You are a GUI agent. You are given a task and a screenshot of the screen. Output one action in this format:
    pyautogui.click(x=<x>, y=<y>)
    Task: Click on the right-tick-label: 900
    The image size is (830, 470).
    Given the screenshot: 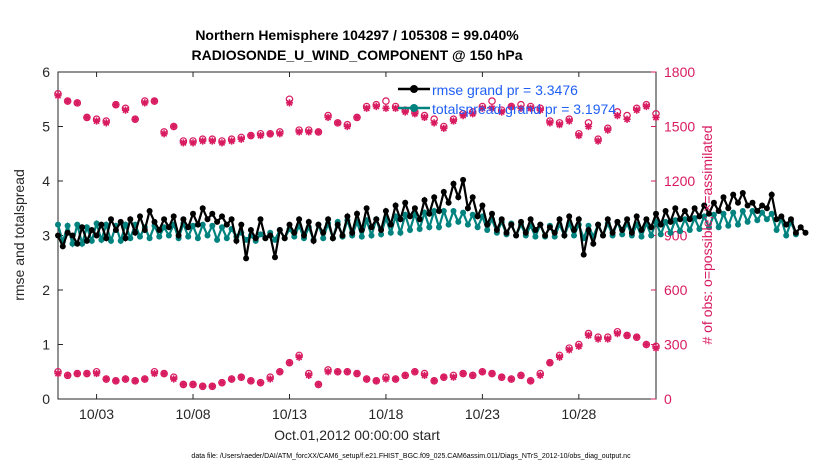 What is the action you would take?
    pyautogui.click(x=676, y=236)
    